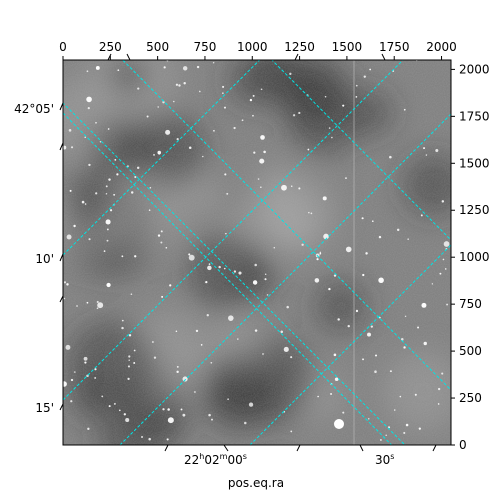  What do you see at coordinates (44, 259) in the screenshot?
I see `dec-tick-label-1: 10'` at bounding box center [44, 259].